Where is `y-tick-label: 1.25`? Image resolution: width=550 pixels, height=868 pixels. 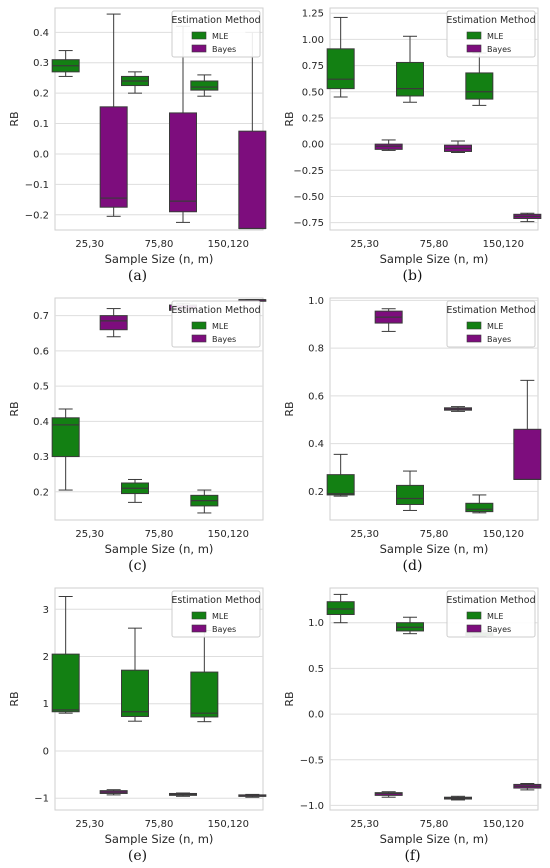 y-tick-label: 1.25 is located at coordinates (313, 14).